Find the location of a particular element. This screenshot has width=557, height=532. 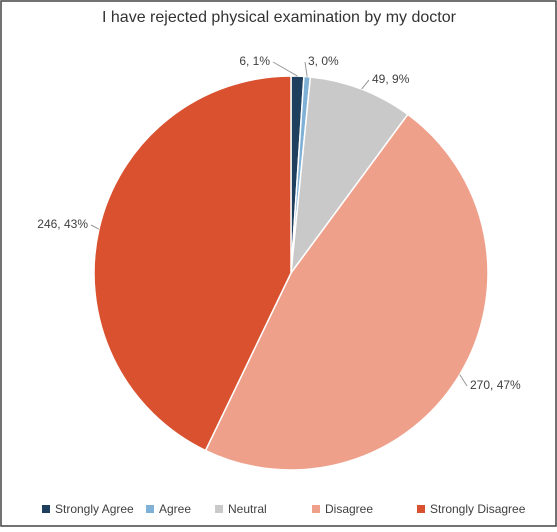

legend-label: Strongly Disagree is located at coordinates (478, 509).